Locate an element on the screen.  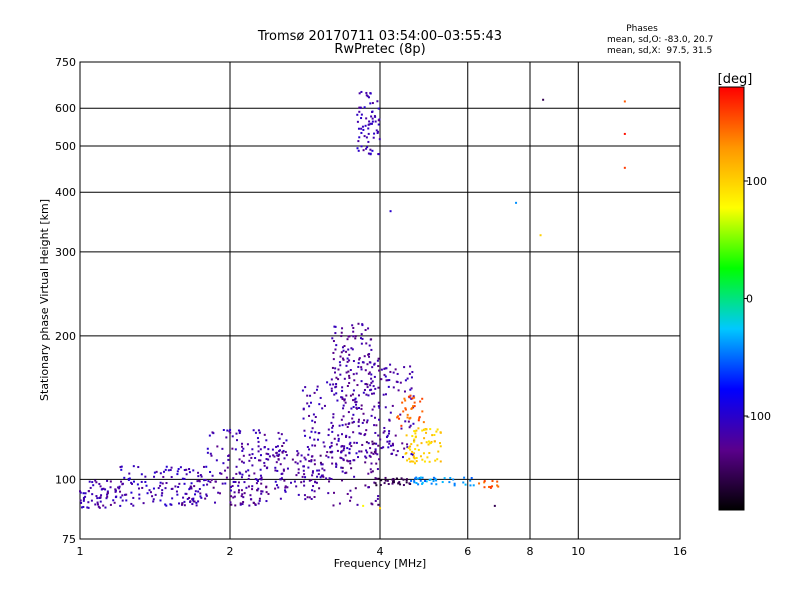
x-tick-label: 1 is located at coordinates (80, 551).